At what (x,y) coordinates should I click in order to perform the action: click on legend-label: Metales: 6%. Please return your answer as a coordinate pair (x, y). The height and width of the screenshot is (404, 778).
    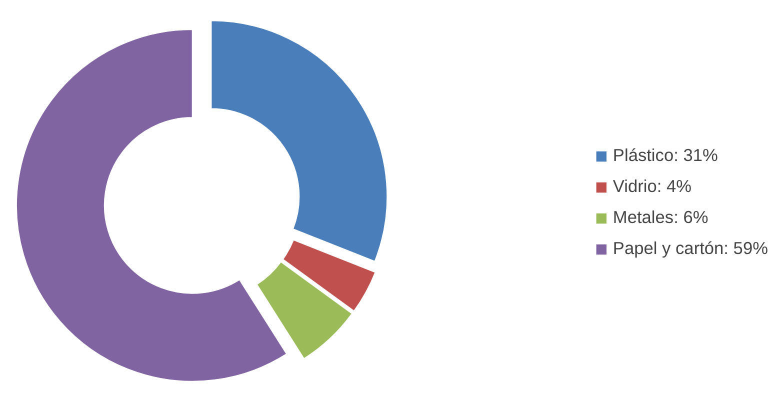
    Looking at the image, I should click on (660, 217).